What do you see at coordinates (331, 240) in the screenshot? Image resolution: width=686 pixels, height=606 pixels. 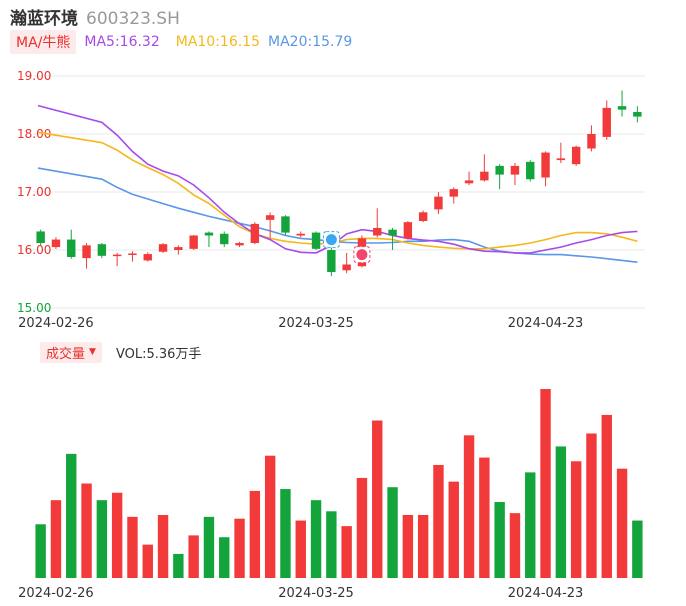 I see `bull-marker-icon` at bounding box center [331, 240].